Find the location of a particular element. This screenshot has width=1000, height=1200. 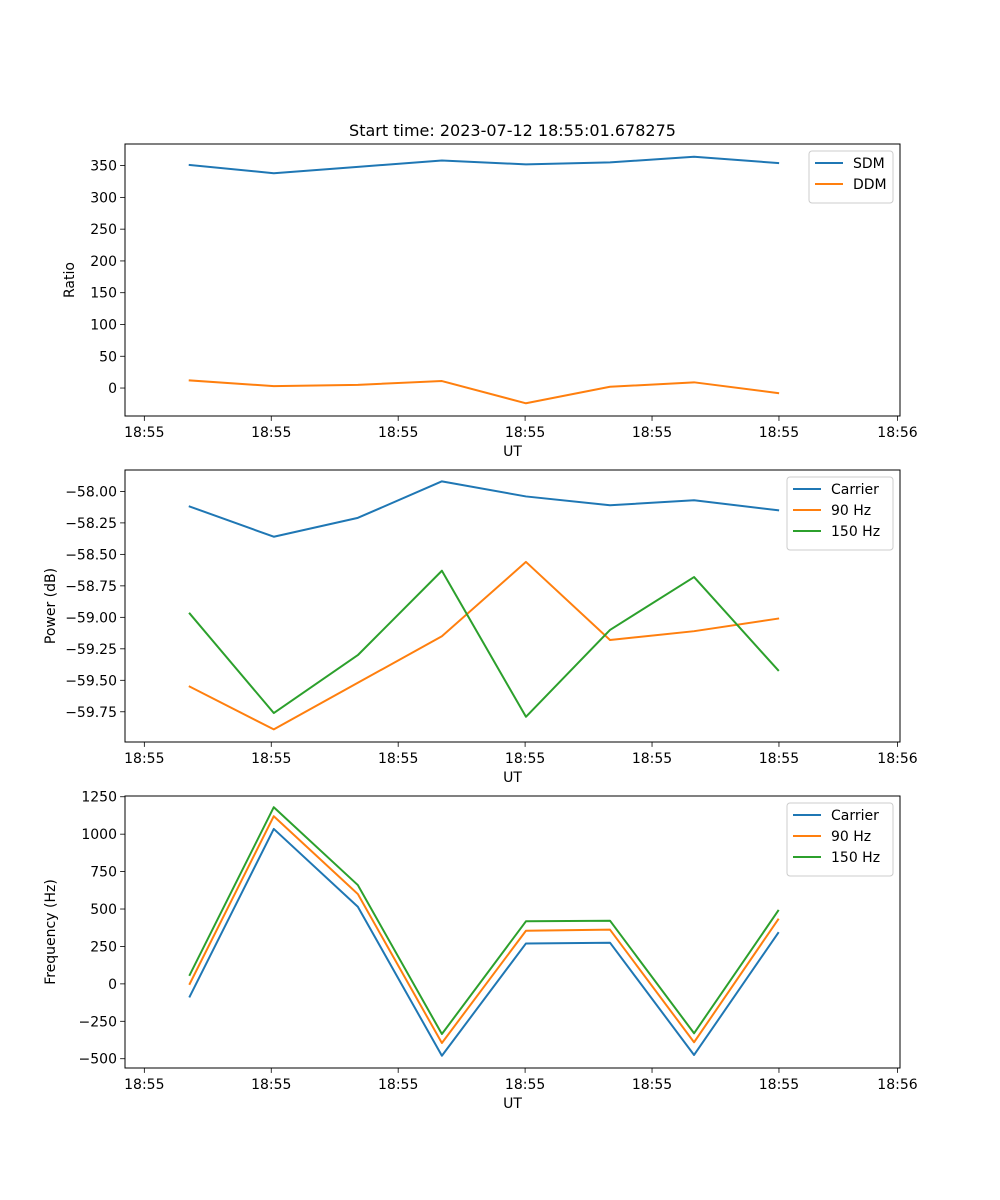

frequency-legend-label-90-hz: 90 Hz is located at coordinates (851, 837).